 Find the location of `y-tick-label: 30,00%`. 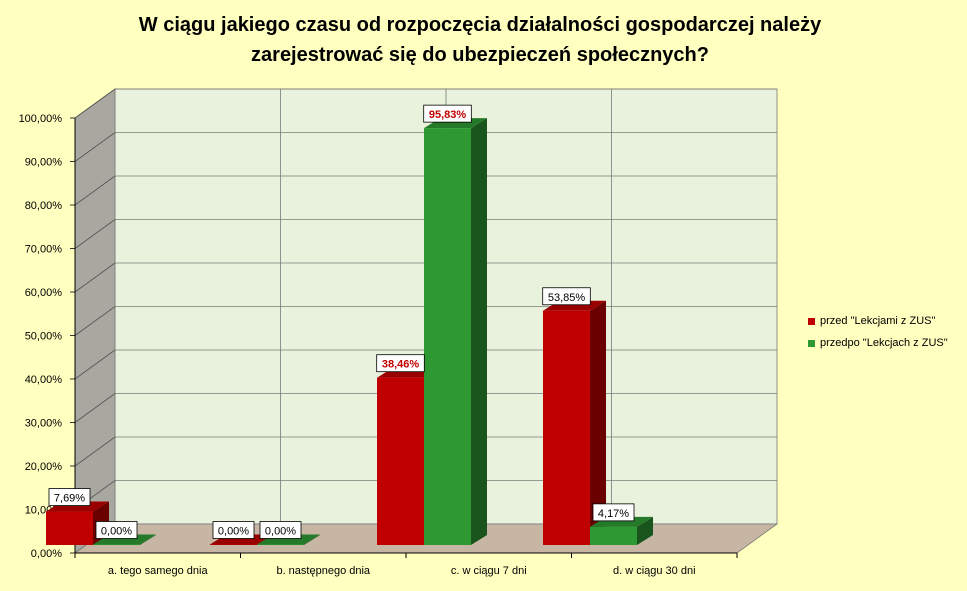

y-tick-label: 30,00% is located at coordinates (44, 424).